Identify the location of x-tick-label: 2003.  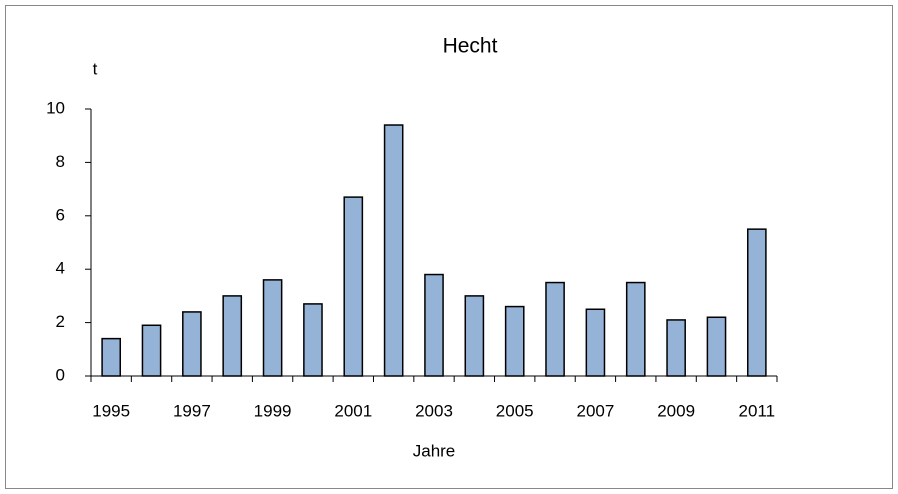
(434, 410).